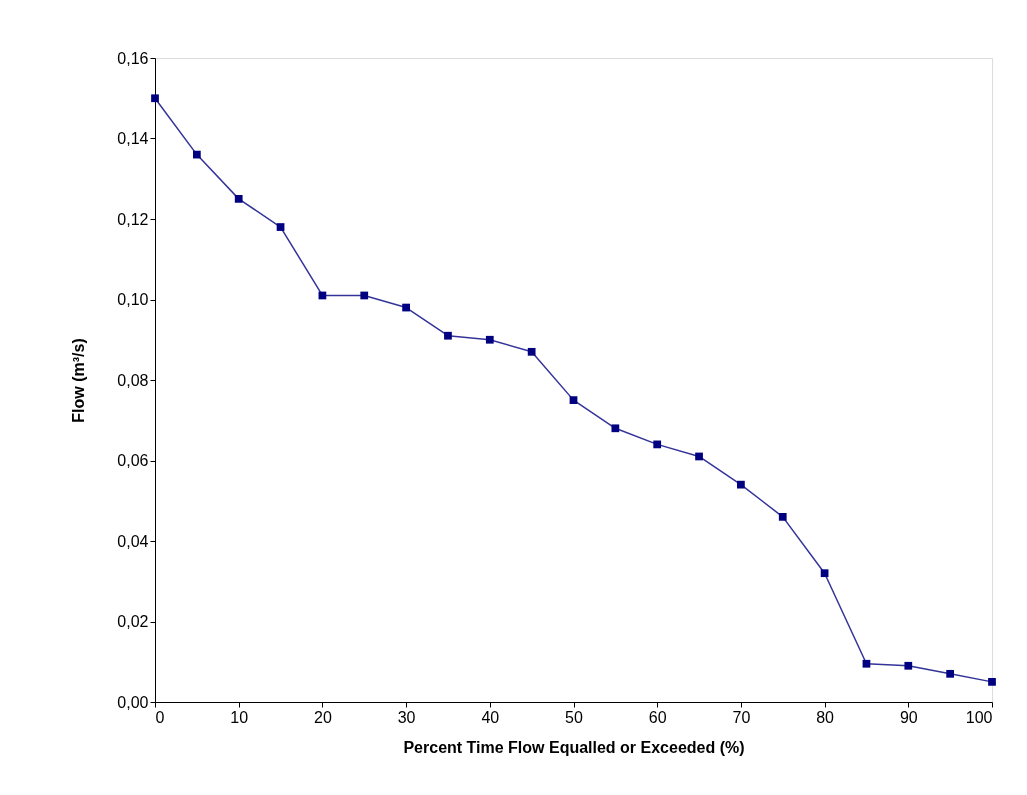  What do you see at coordinates (574, 717) in the screenshot?
I see `x-tick-label: 50` at bounding box center [574, 717].